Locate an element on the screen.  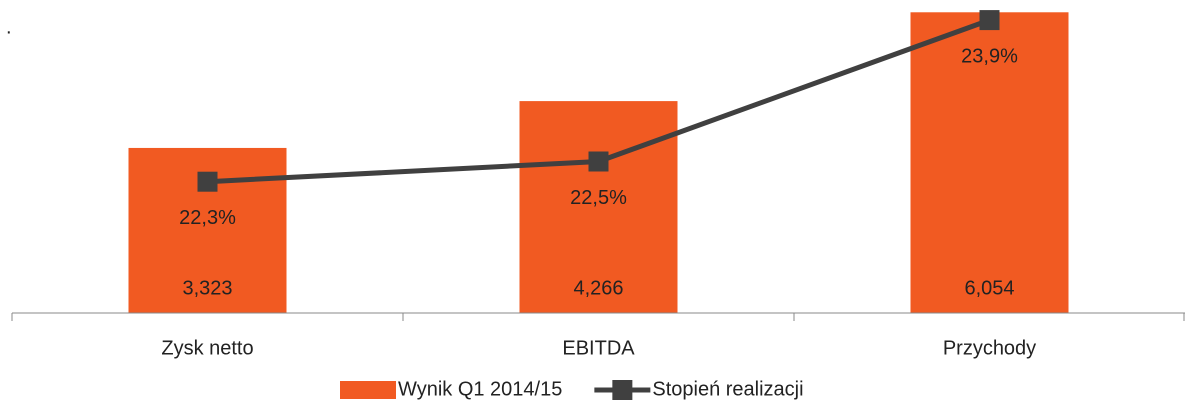
bar-value-label: 6,054 is located at coordinates (989, 288).